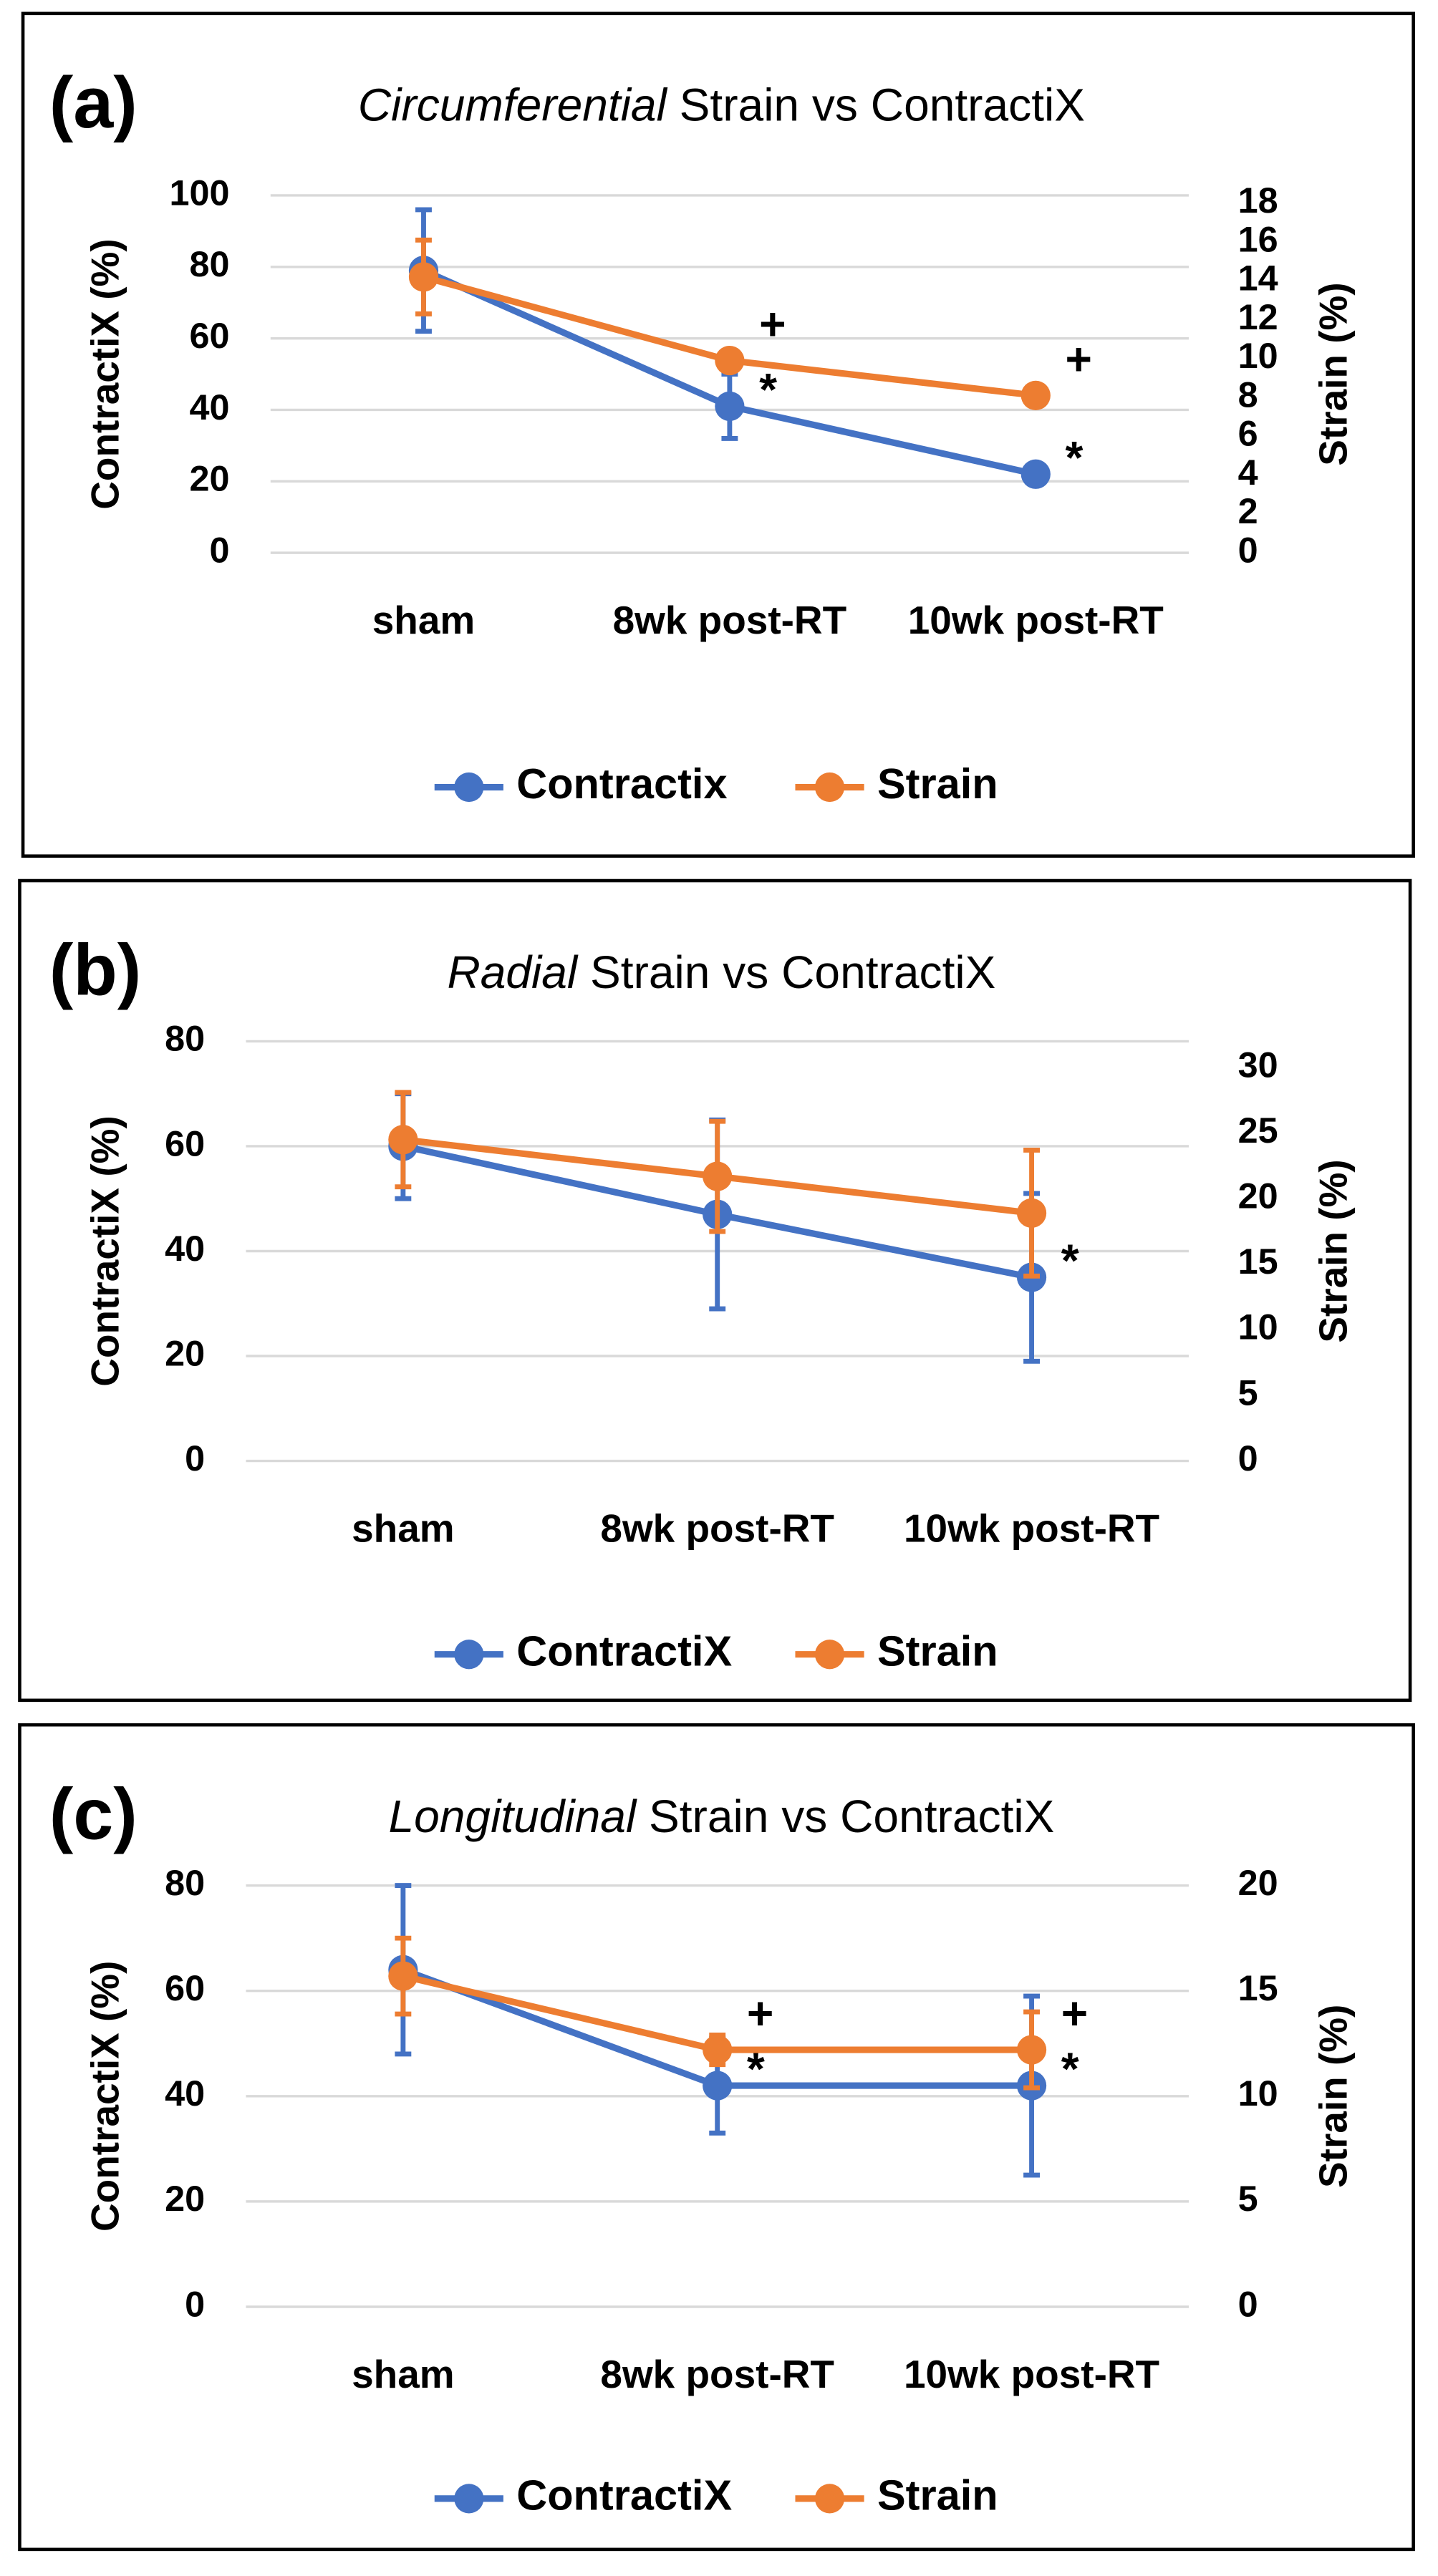 This screenshot has height=2576, width=1438. Describe the element at coordinates (1258, 1130) in the screenshot. I see `y2-tick-label: 25` at that location.